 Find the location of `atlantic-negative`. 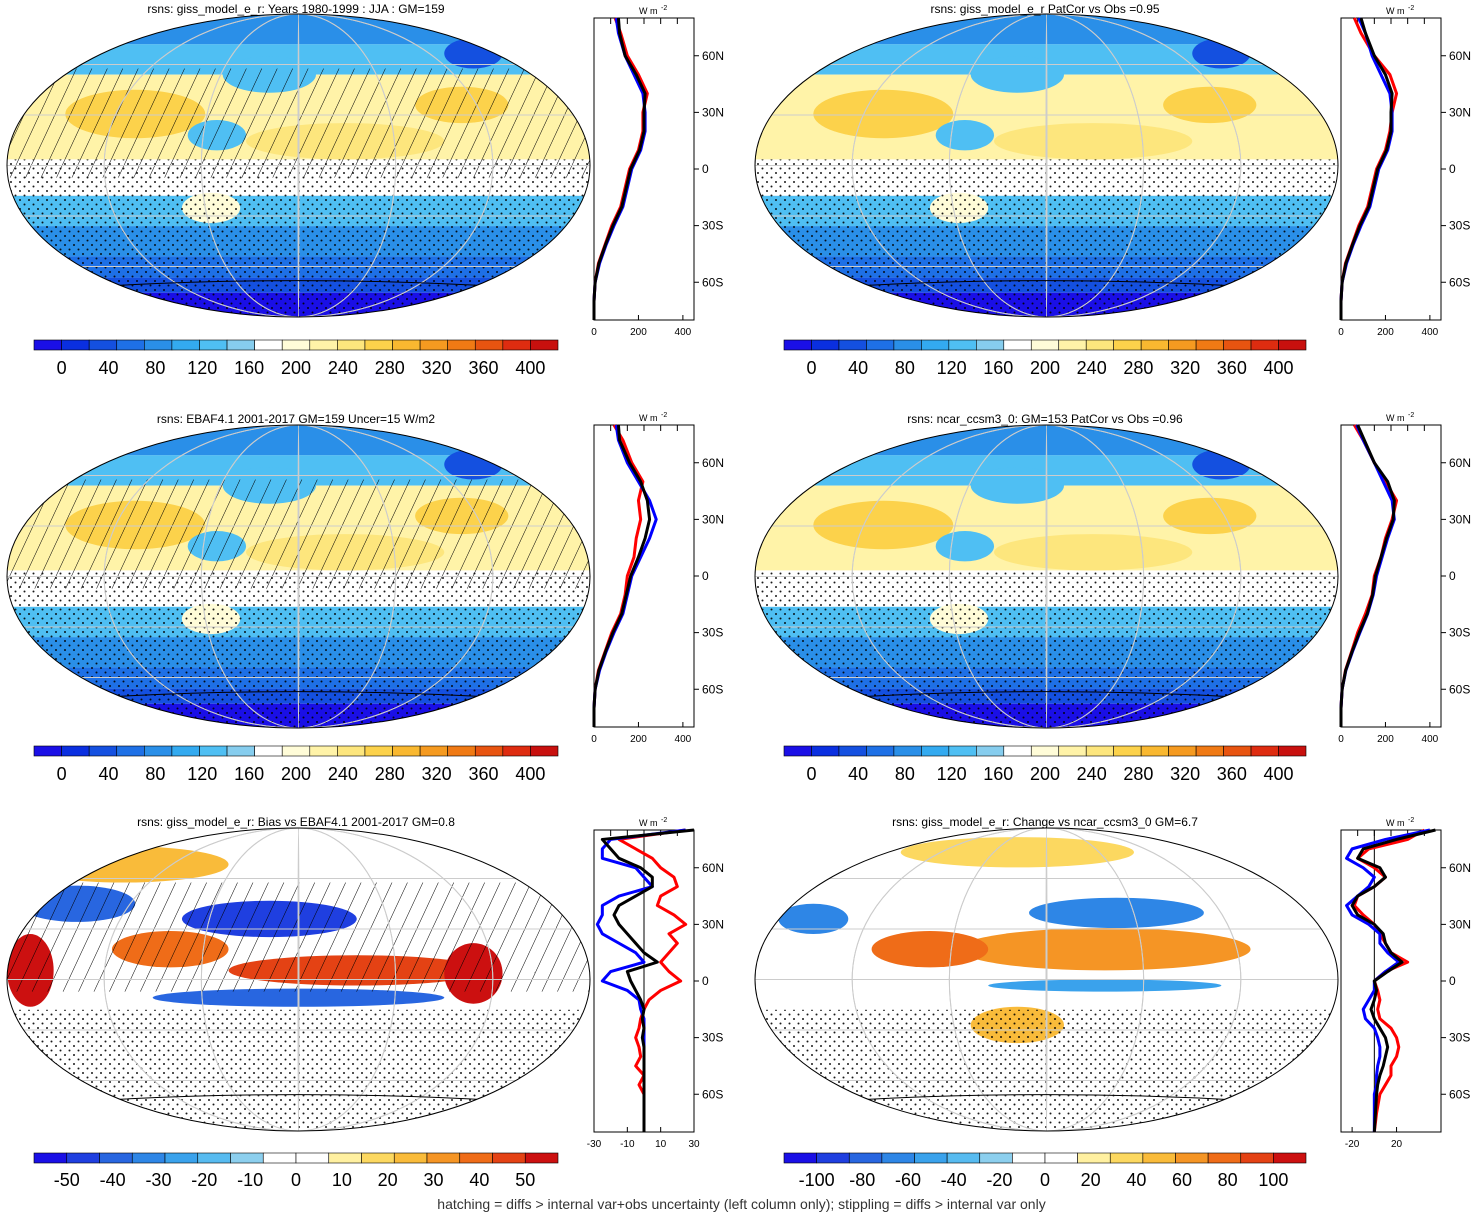

atlantic-negative is located at coordinates (813, 919).